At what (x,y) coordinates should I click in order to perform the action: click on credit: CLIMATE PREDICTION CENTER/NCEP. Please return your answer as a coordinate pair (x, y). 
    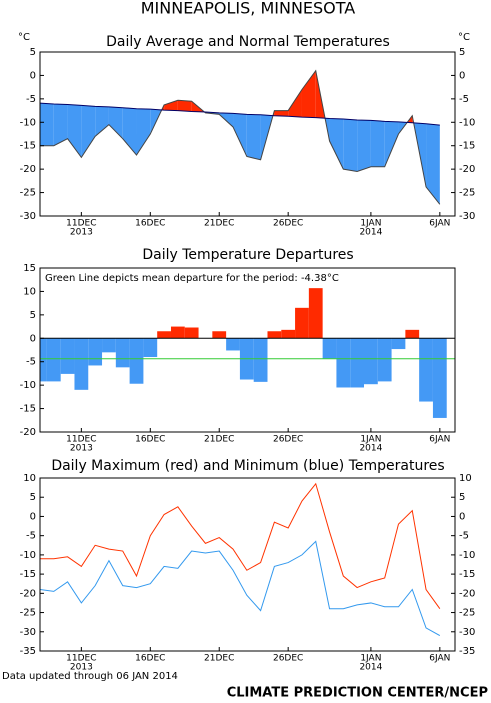
    Looking at the image, I should click on (357, 693).